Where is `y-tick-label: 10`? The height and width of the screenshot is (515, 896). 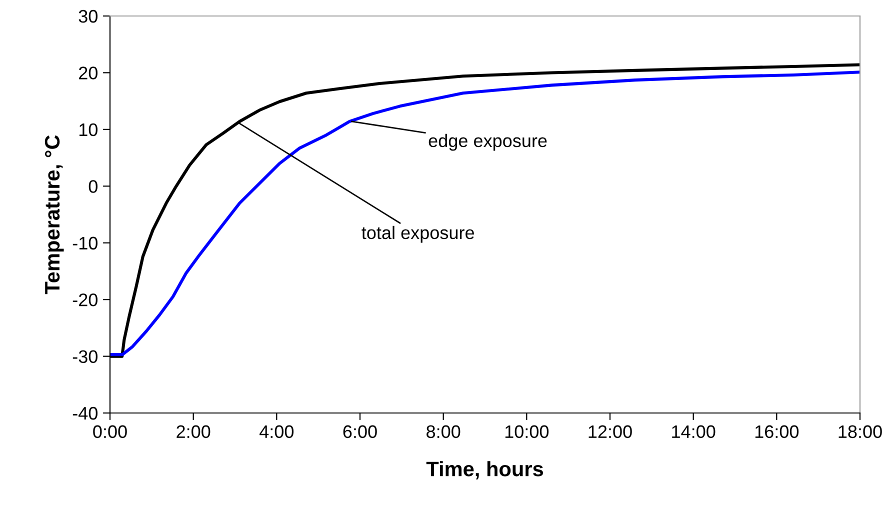 y-tick-label: 10 is located at coordinates (88, 129).